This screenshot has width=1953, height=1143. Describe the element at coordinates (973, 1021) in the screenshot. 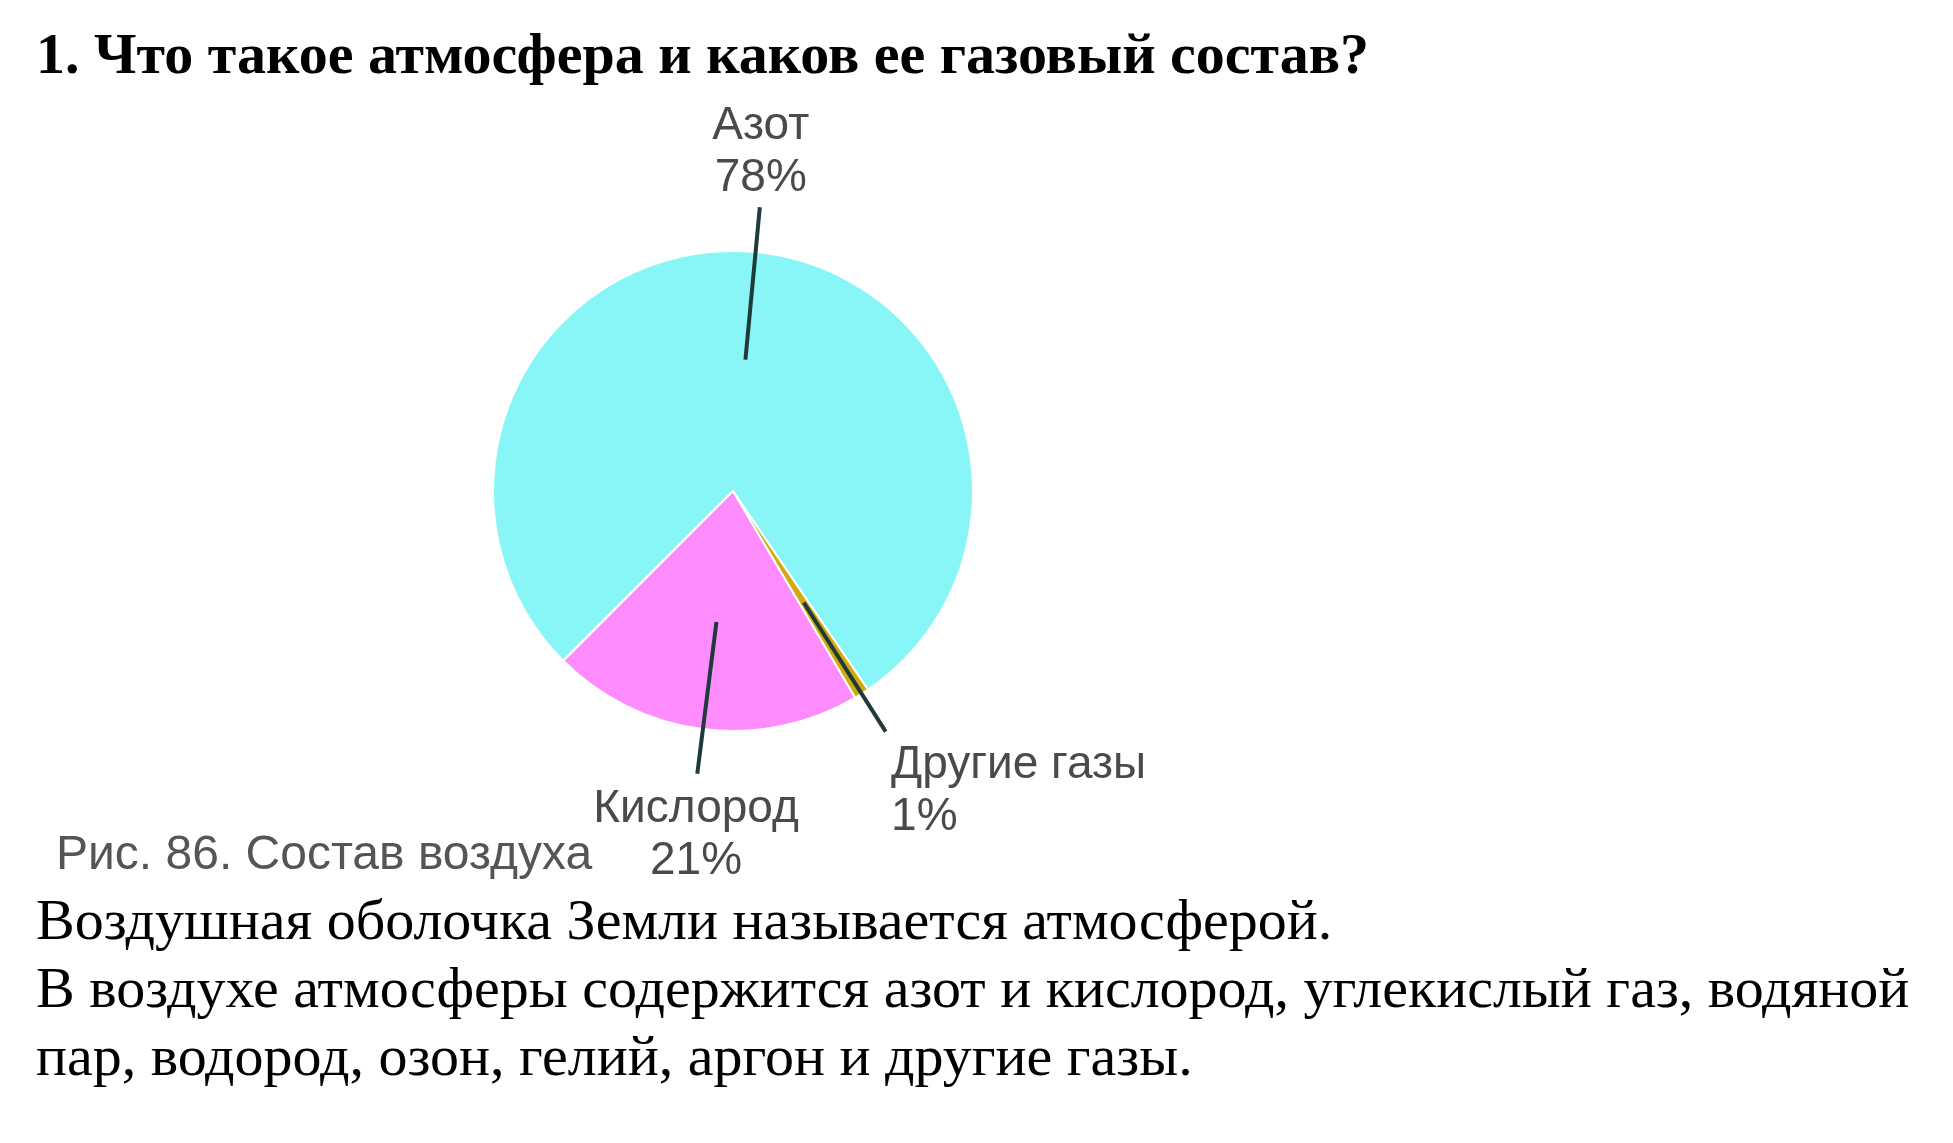

I see `text: В воздухе атмосферы содержится азот и кислород, углекислый газ, водяной пар, водород, озон, гелий, аргон и другие газы.` at that location.